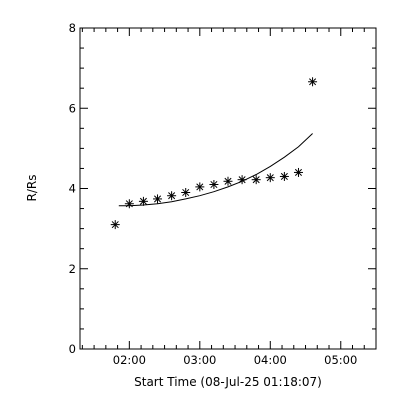 The width and height of the screenshot is (400, 400). Describe the element at coordinates (72, 28) in the screenshot. I see `y-tick-label: 8` at that location.